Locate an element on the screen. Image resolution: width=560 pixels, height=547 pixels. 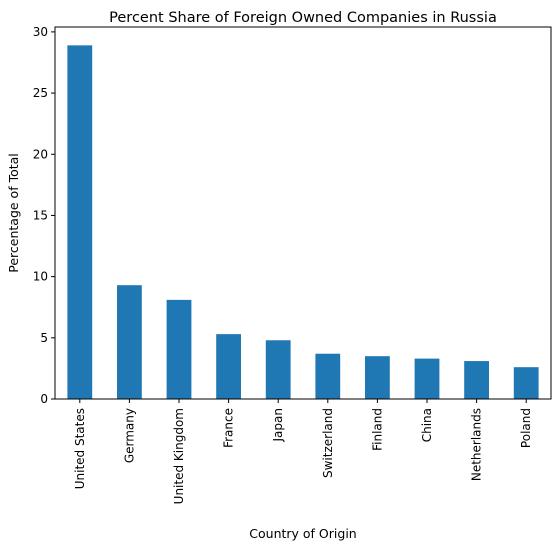
bar-switzerland is located at coordinates (328, 376).